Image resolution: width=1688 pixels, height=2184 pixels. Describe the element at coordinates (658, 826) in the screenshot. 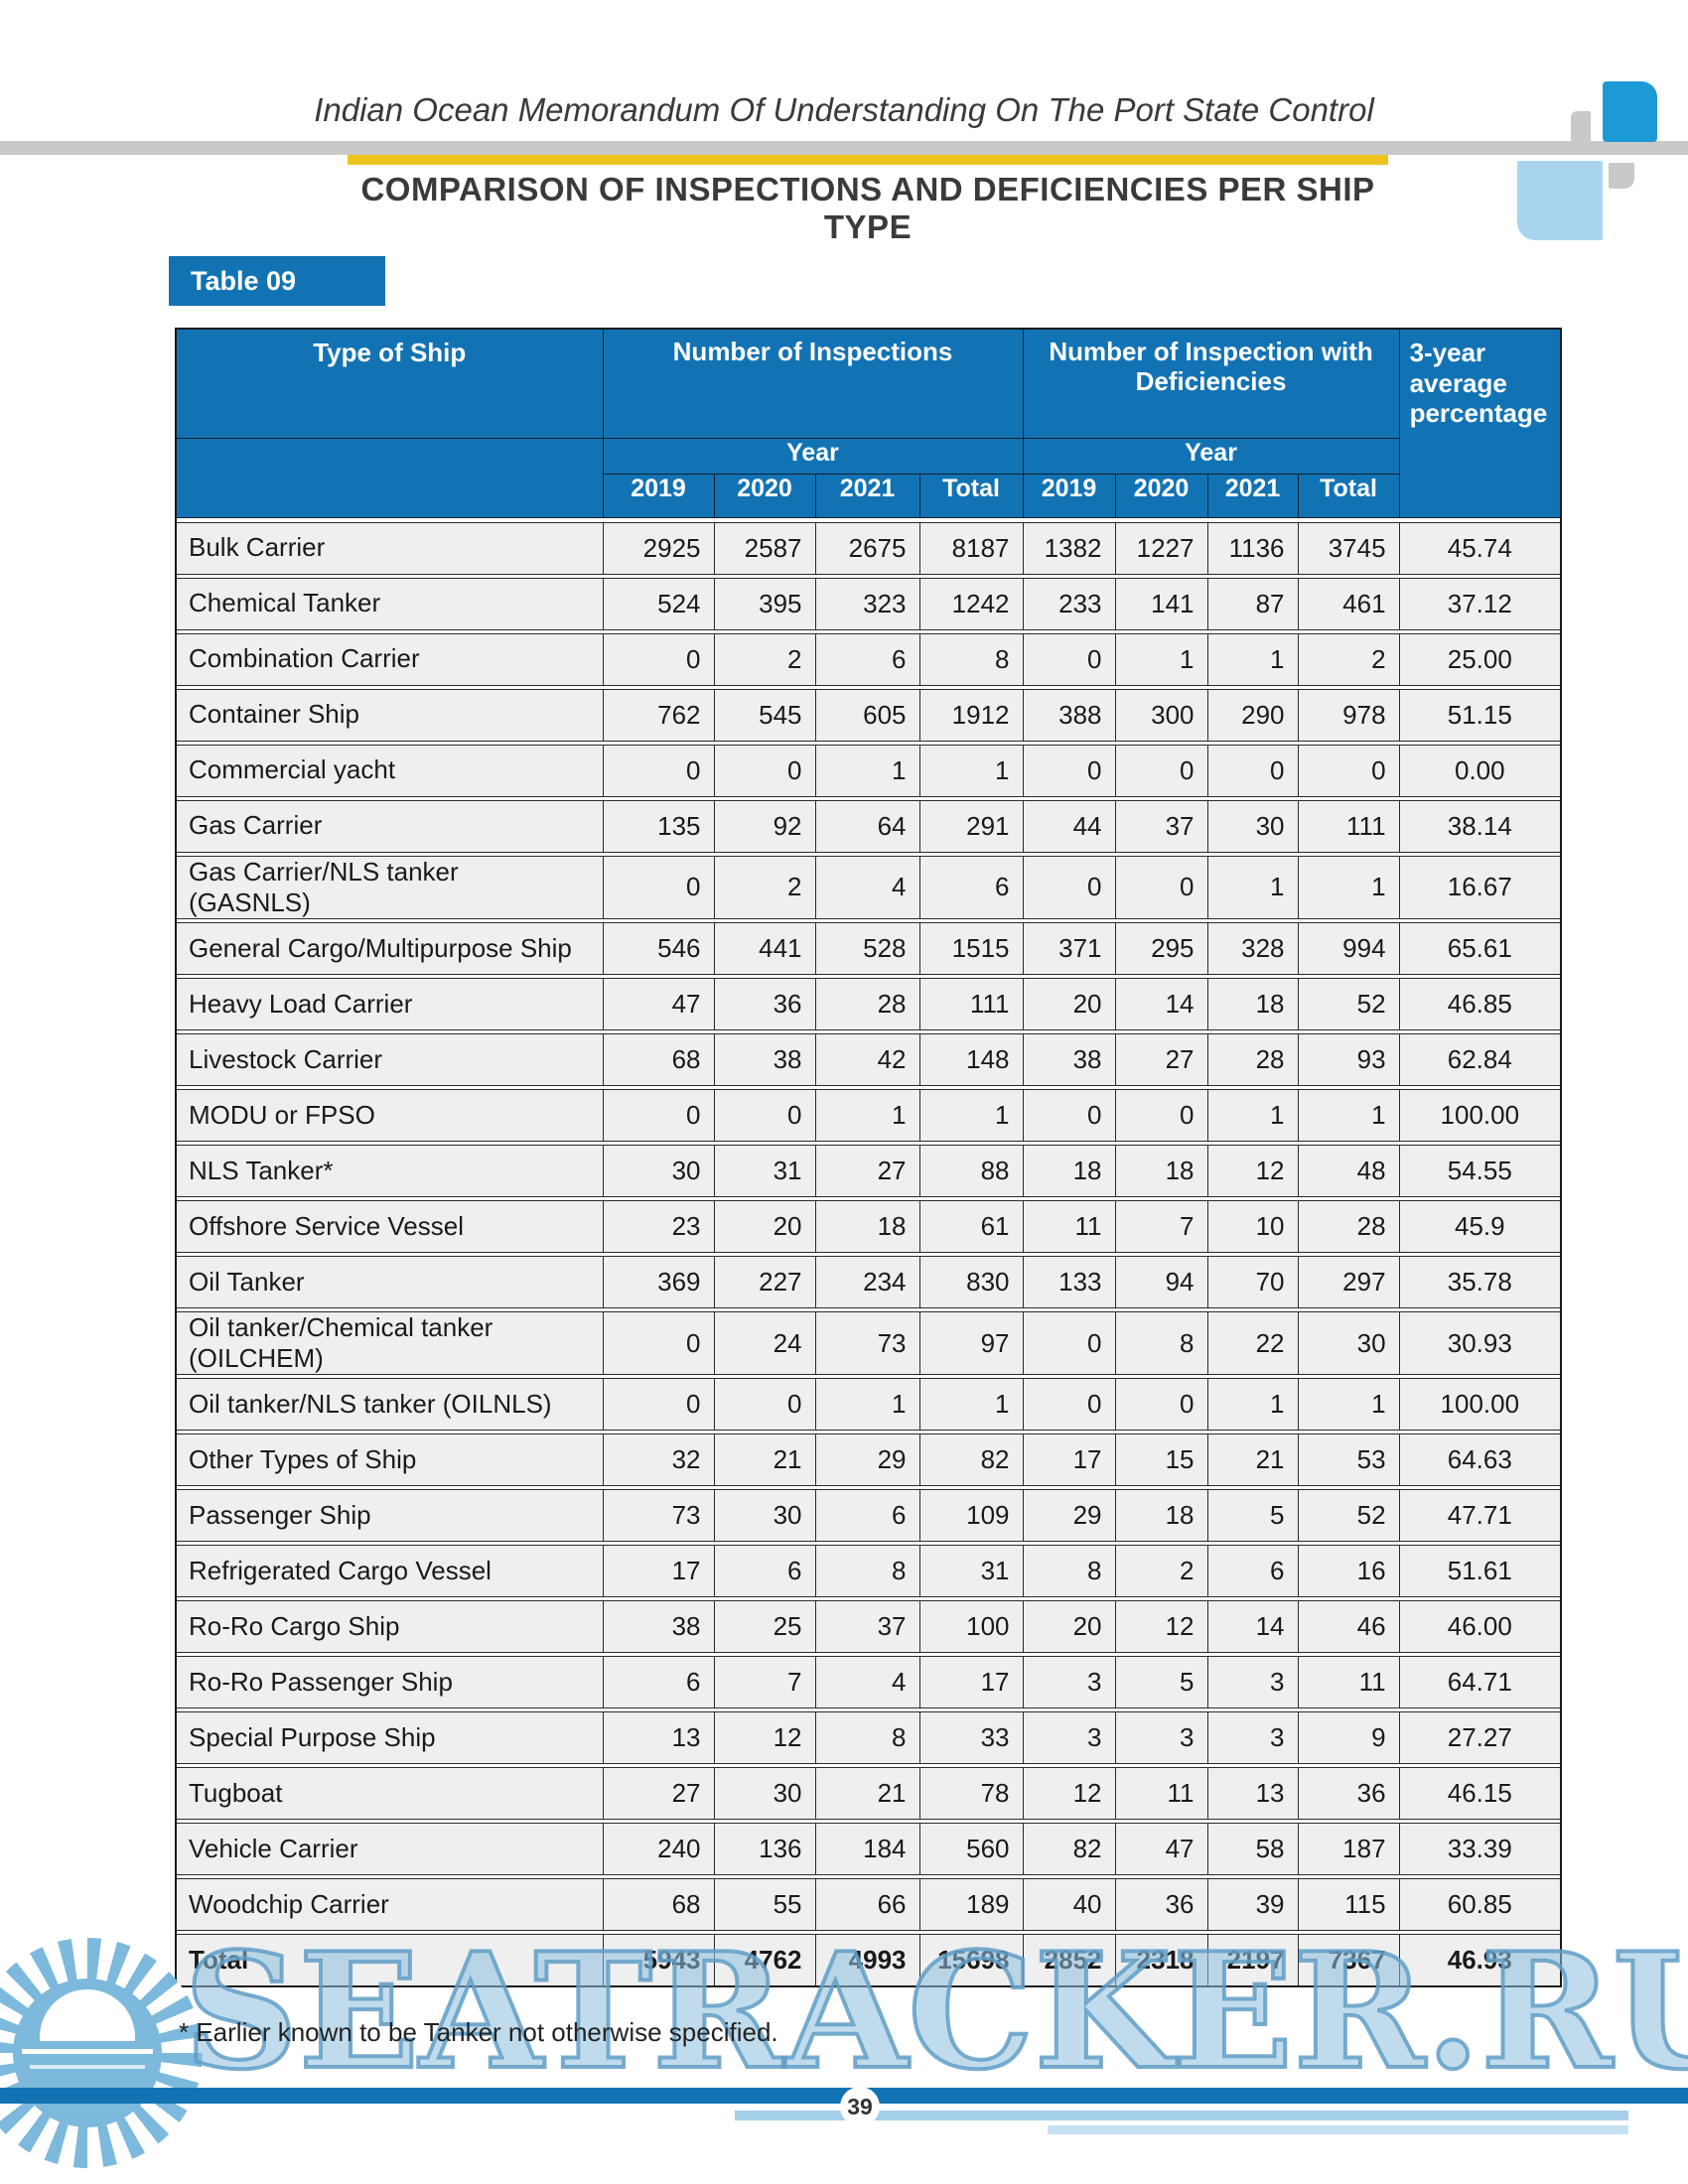

I see `insp-2019-cell: 135` at that location.